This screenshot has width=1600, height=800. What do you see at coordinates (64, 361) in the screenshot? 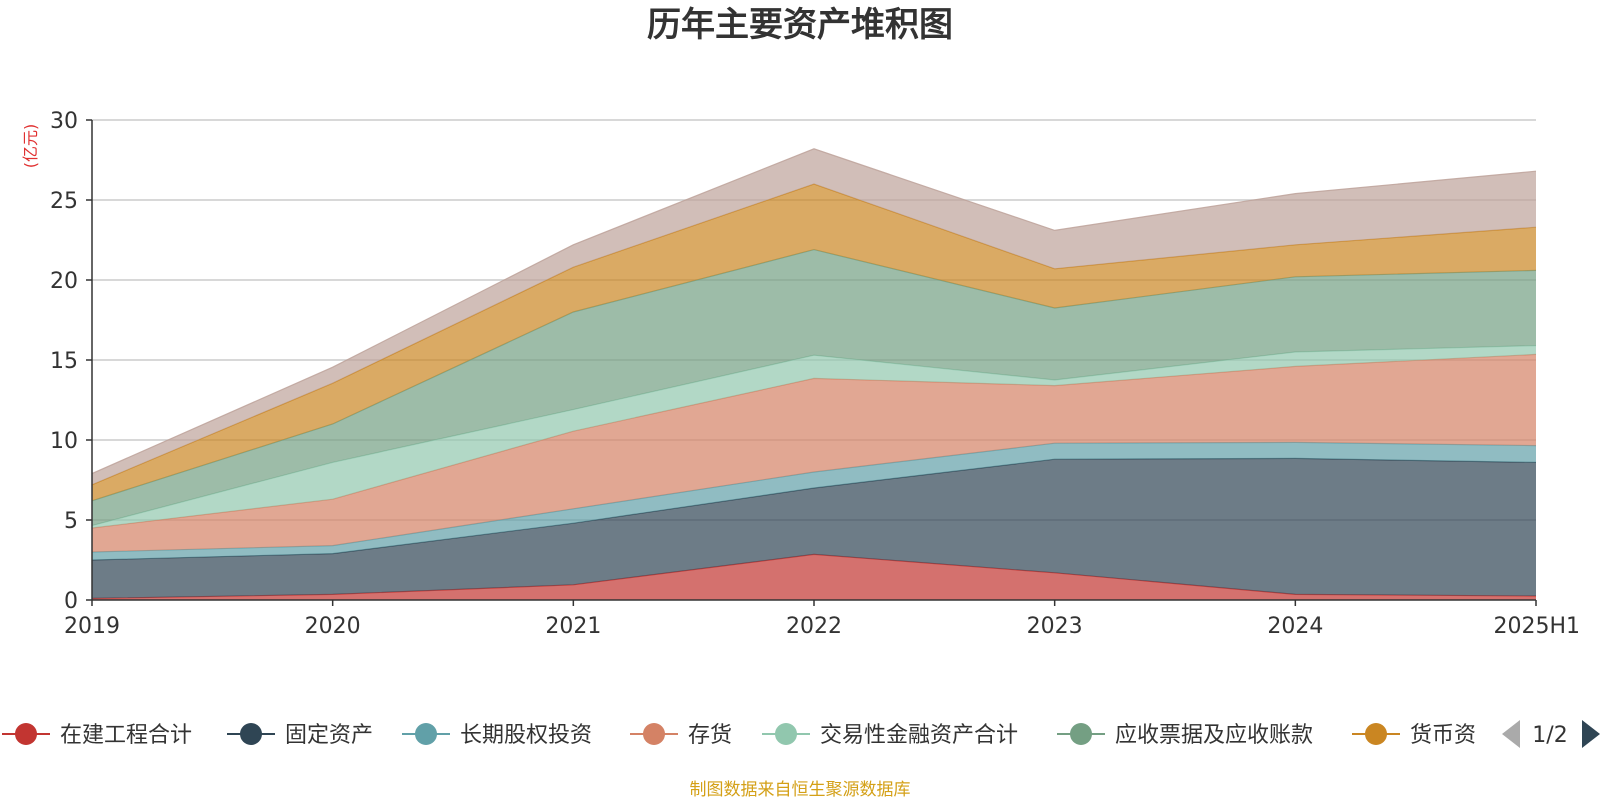
I see `y-tick-label: 15` at bounding box center [64, 361].